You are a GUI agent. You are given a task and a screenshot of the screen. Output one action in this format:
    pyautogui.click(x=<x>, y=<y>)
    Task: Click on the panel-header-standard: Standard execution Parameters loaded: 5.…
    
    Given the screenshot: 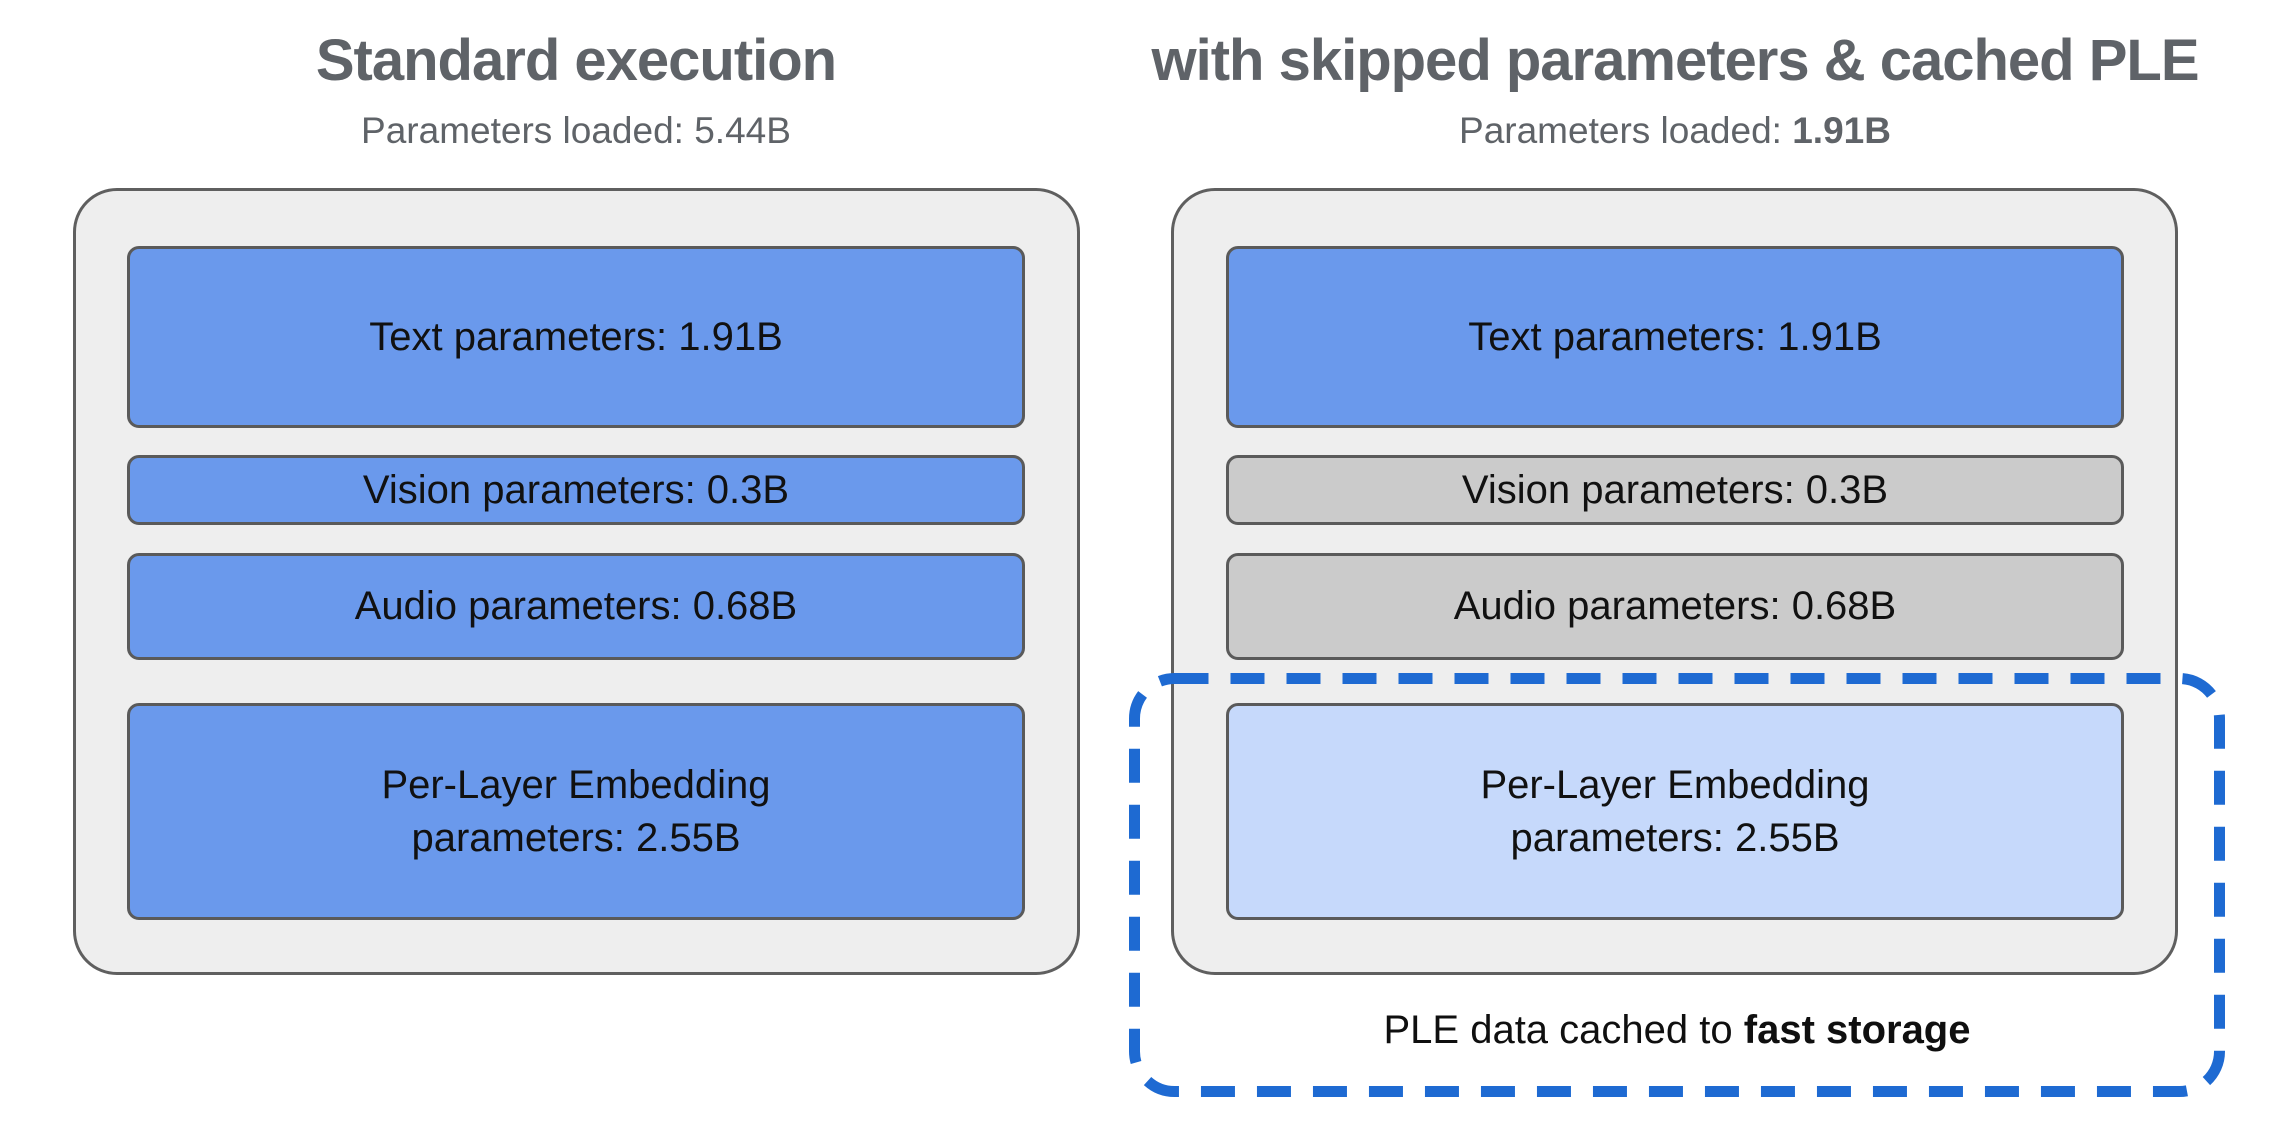 What is the action you would take?
    pyautogui.click(x=576, y=91)
    